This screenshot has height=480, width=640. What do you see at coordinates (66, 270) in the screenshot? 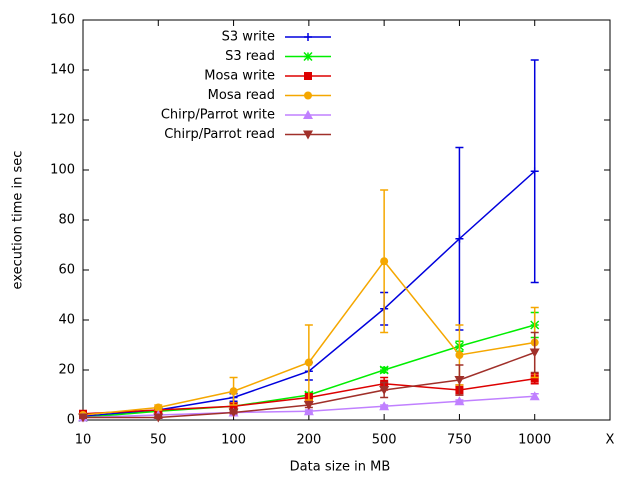
I see `y-tick-label: 60` at bounding box center [66, 270].